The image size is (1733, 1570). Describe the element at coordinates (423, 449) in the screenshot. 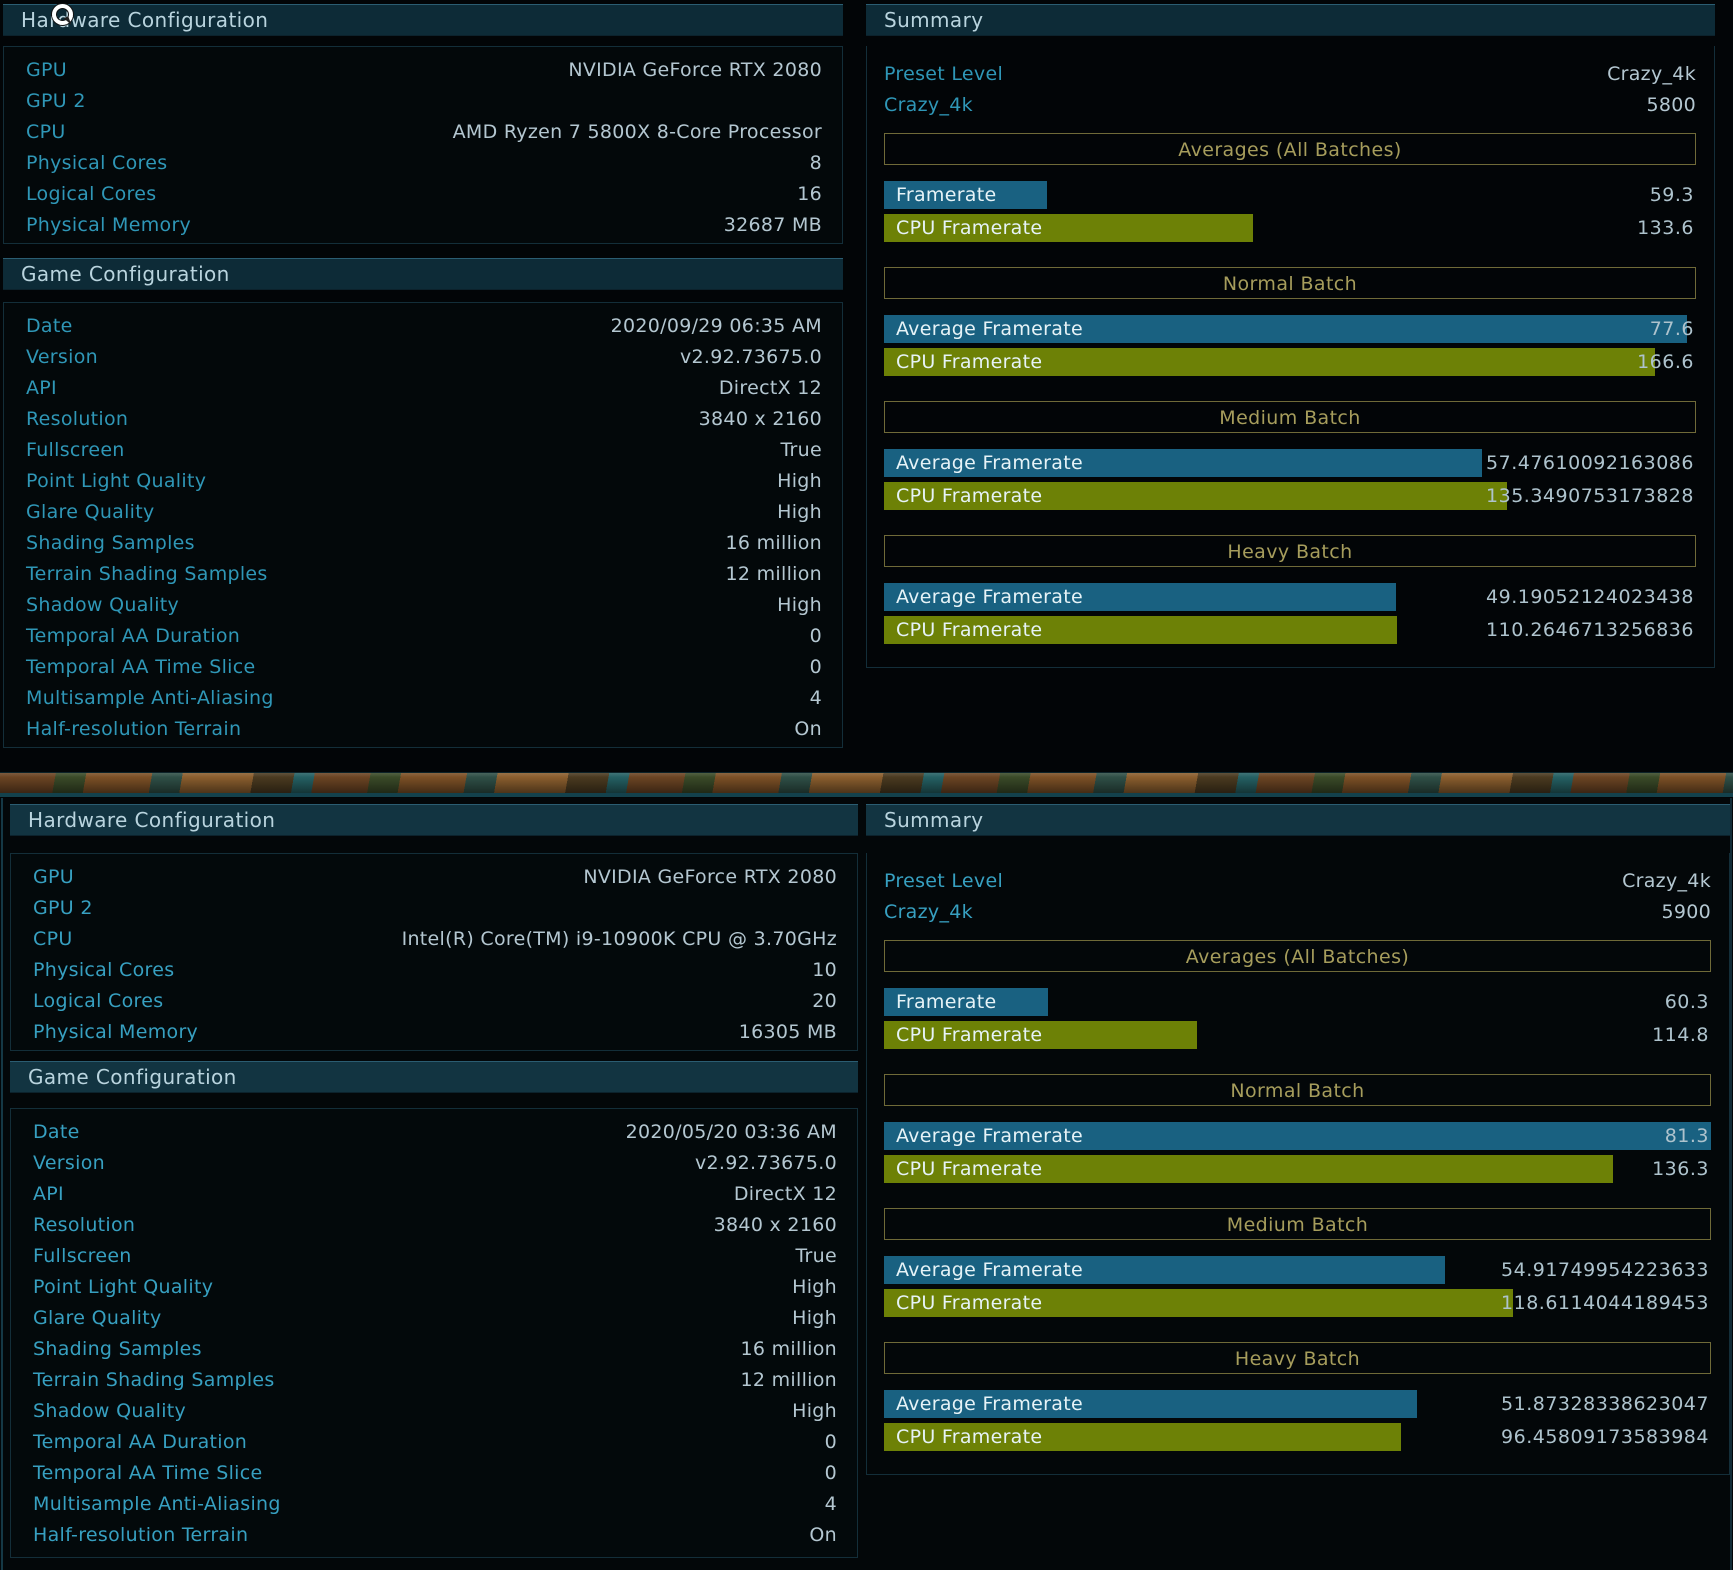

I see `config-row: Fullscreen True` at that location.